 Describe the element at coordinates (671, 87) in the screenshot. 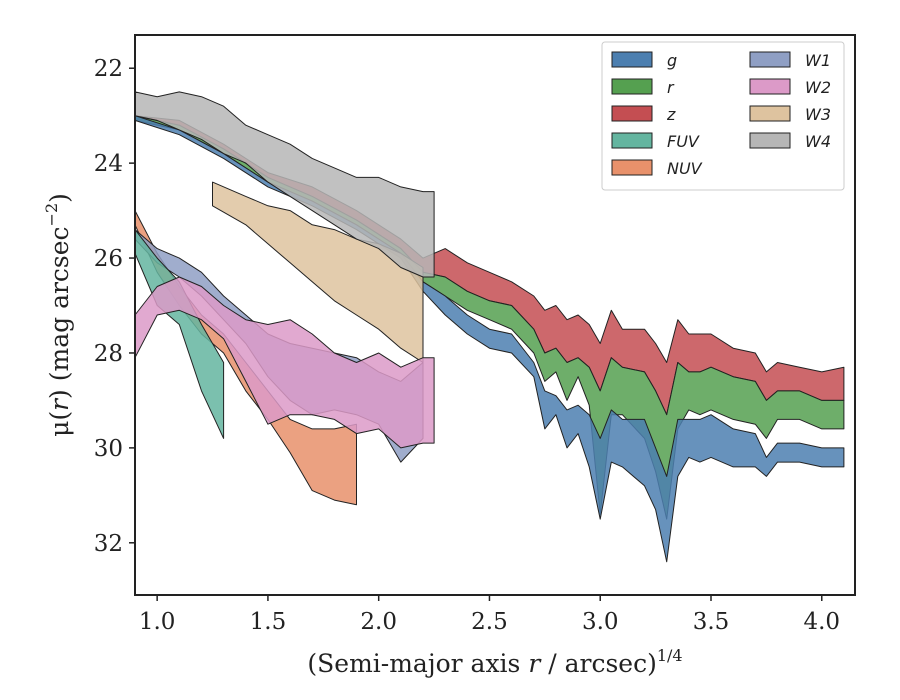

I see `legend-label-r: r` at that location.